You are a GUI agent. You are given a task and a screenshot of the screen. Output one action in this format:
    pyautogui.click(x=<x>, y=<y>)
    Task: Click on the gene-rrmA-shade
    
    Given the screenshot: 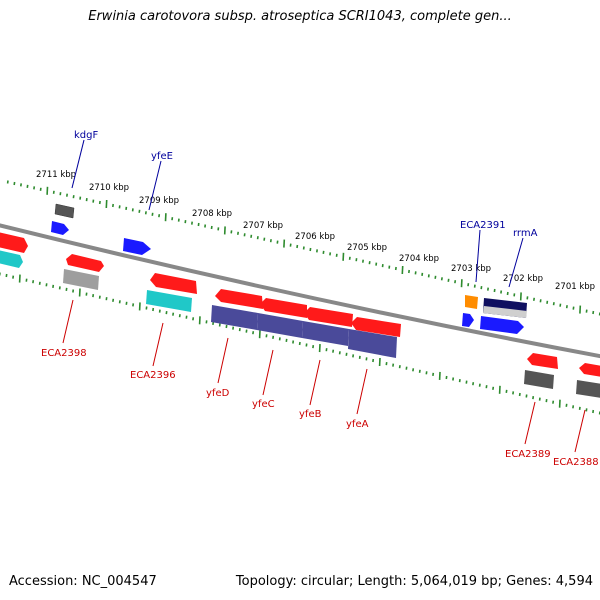 What is the action you would take?
    pyautogui.click(x=505, y=312)
    